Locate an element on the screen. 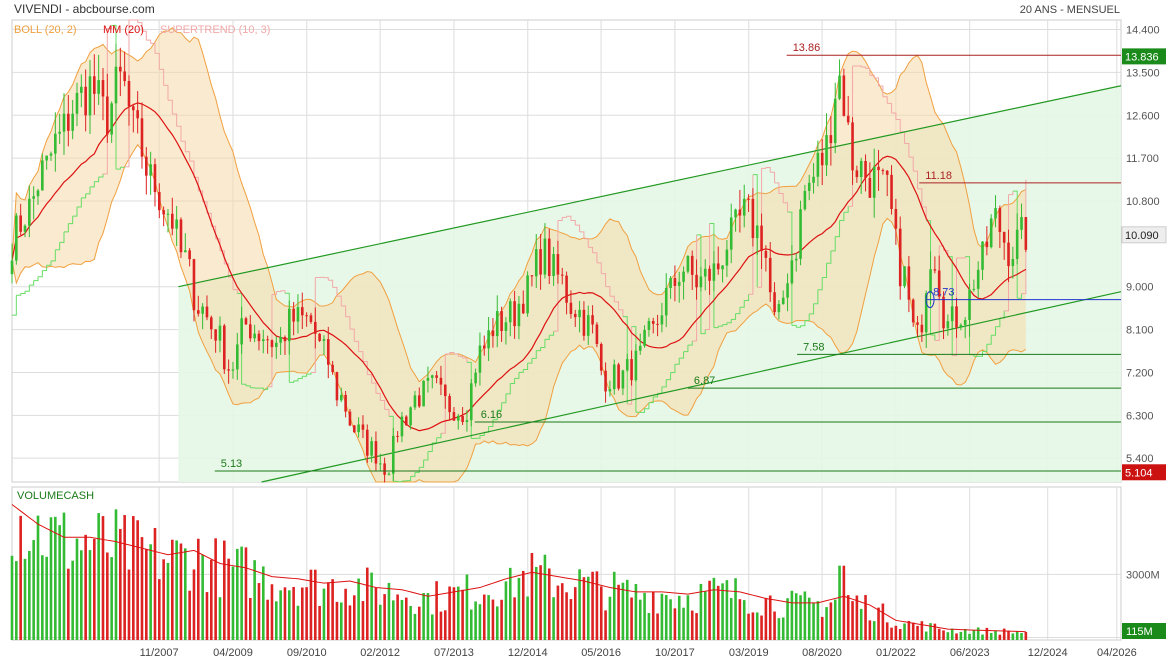 The width and height of the screenshot is (1170, 662). y-tick-label: 14.400 is located at coordinates (1143, 31).